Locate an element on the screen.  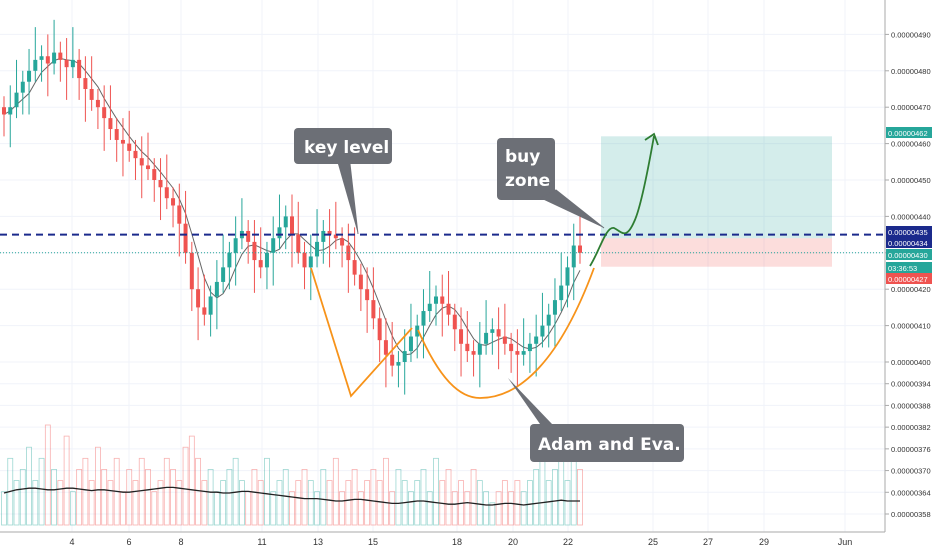
svg-text: 0.00000430 is located at coordinates (908, 255).